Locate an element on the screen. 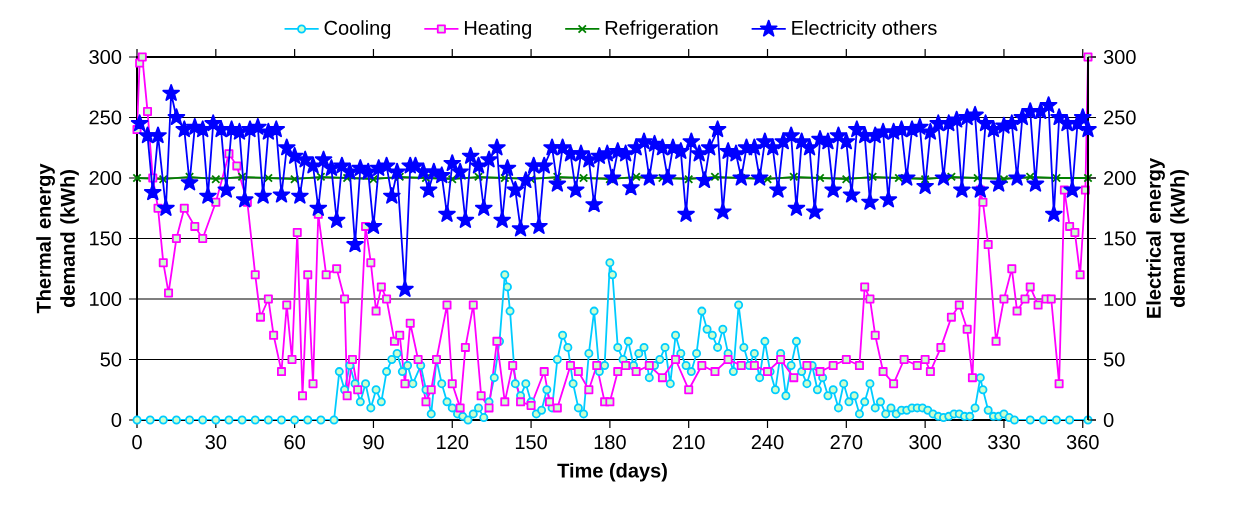  x-tick-label: 150 is located at coordinates (531, 442).